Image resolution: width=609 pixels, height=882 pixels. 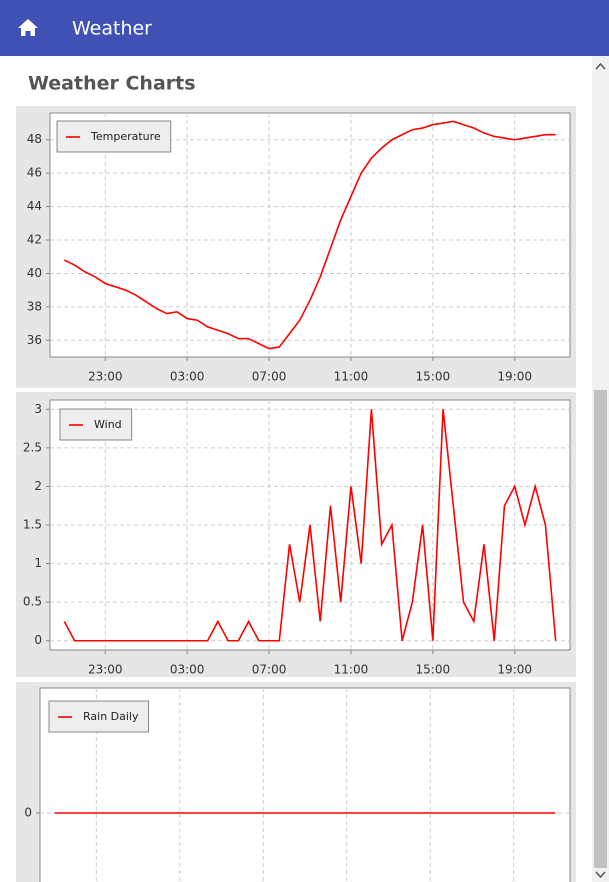 I want to click on home-icon, so click(x=28, y=27).